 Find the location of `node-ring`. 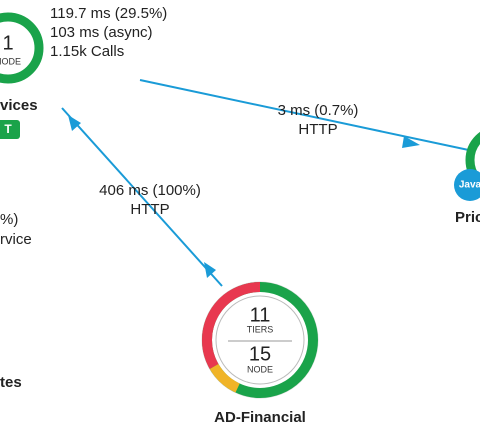

node-ring is located at coordinates (22, 48).